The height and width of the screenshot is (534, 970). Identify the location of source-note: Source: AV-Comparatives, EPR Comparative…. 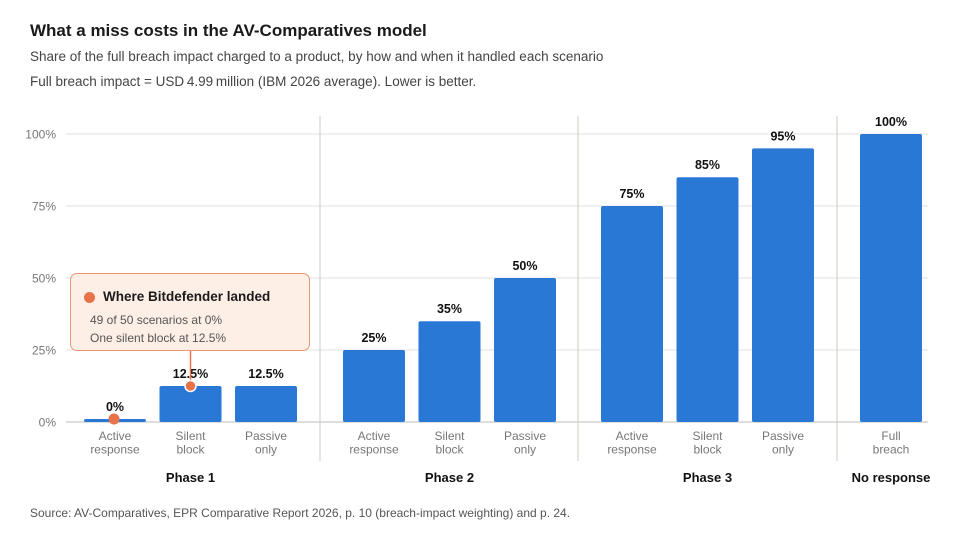
(300, 513).